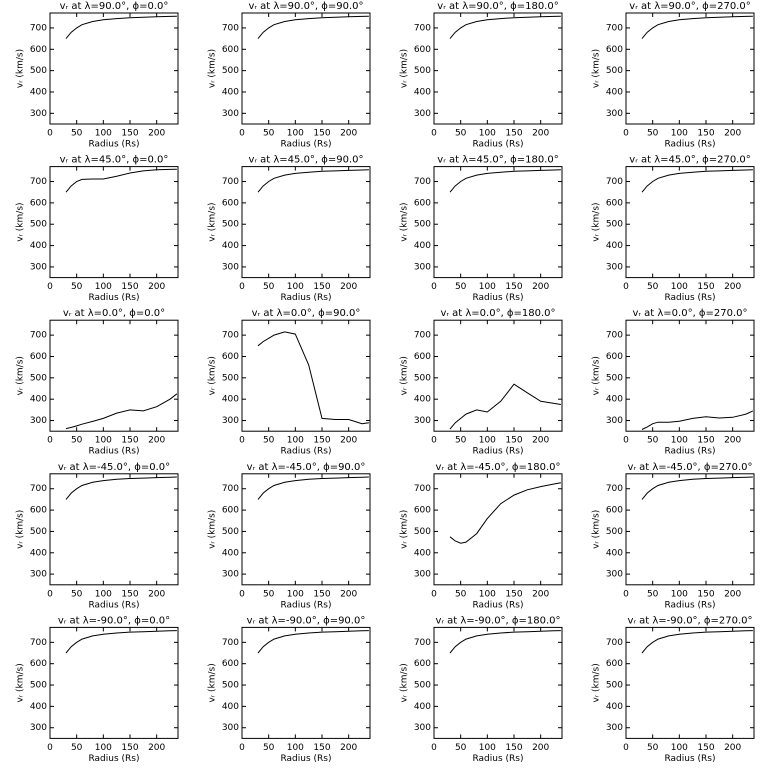 The height and width of the screenshot is (768, 768). What do you see at coordinates (306, 620) in the screenshot?
I see `chart-title: vᵣ at λ=-90.0°, ϕ=90.0°` at bounding box center [306, 620].